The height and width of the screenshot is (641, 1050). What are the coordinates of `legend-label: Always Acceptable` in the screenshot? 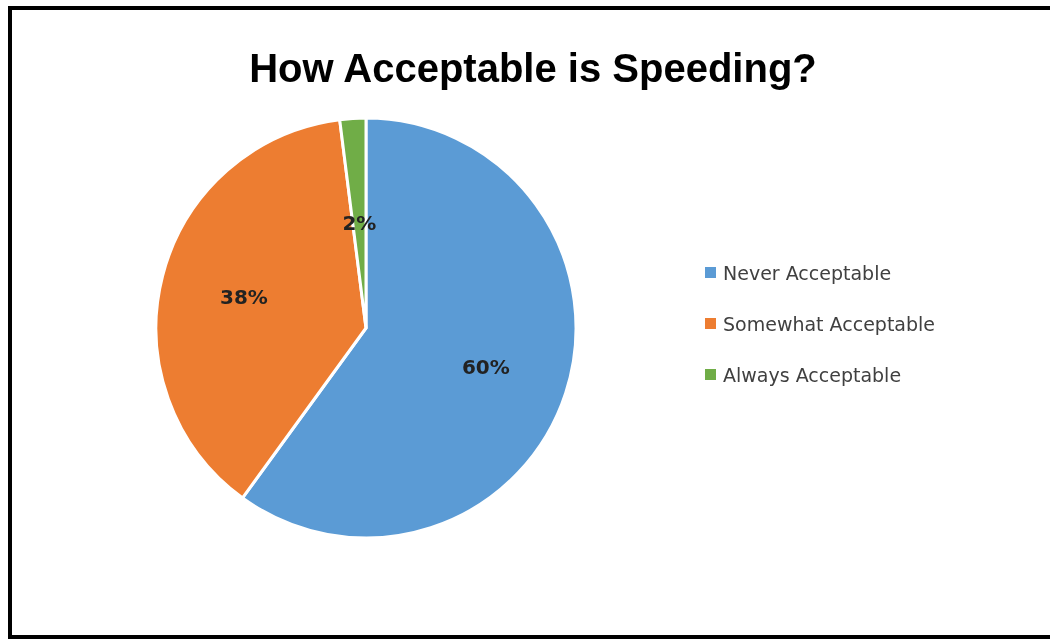 It's located at (812, 375).